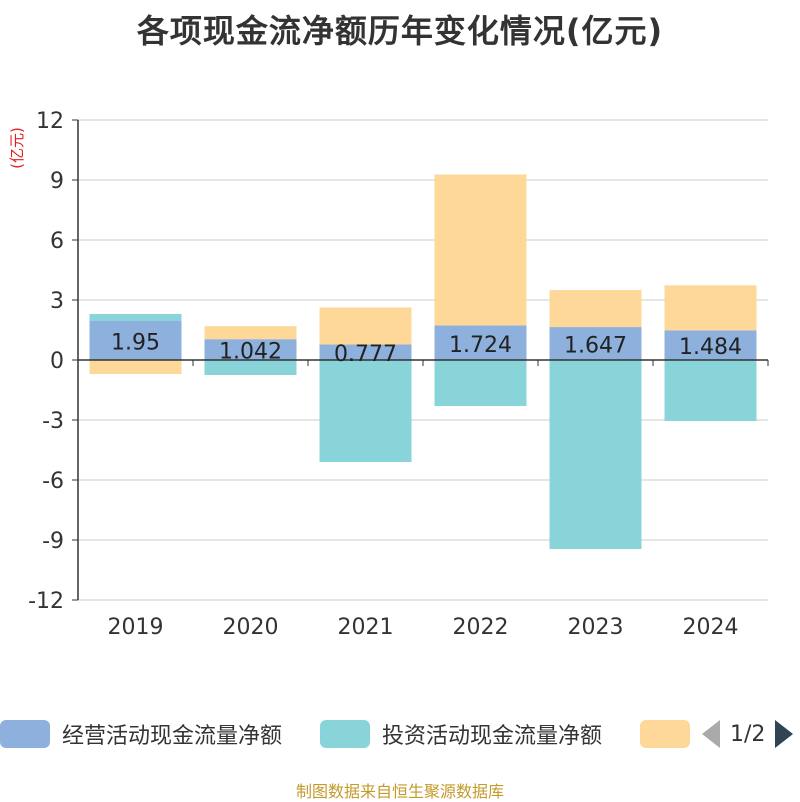 This screenshot has width=800, height=802. I want to click on legend-page-indicator: 1/2, so click(748, 734).